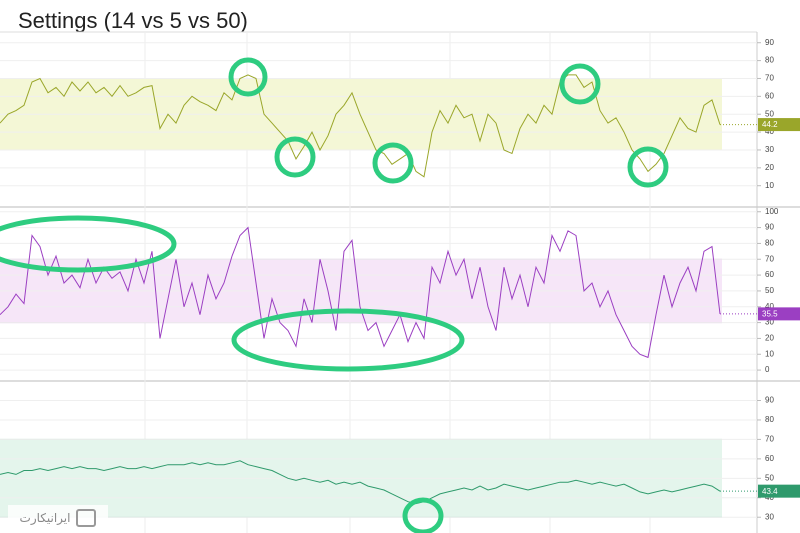 The width and height of the screenshot is (800, 533). Describe the element at coordinates (770, 124) in the screenshot. I see `last-value-label: 44.2` at that location.